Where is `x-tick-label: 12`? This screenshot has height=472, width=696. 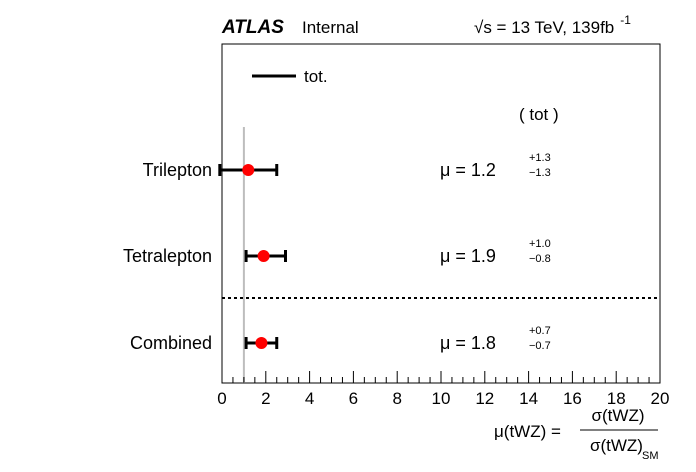 x-tick-label: 12 is located at coordinates (484, 398).